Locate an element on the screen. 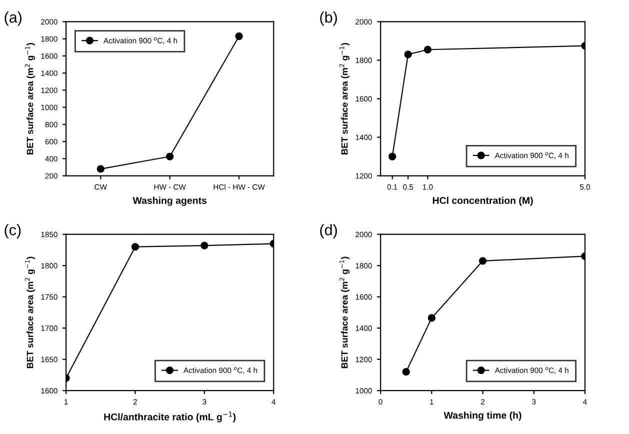  x-axis-title: Washing agents is located at coordinates (169, 201).